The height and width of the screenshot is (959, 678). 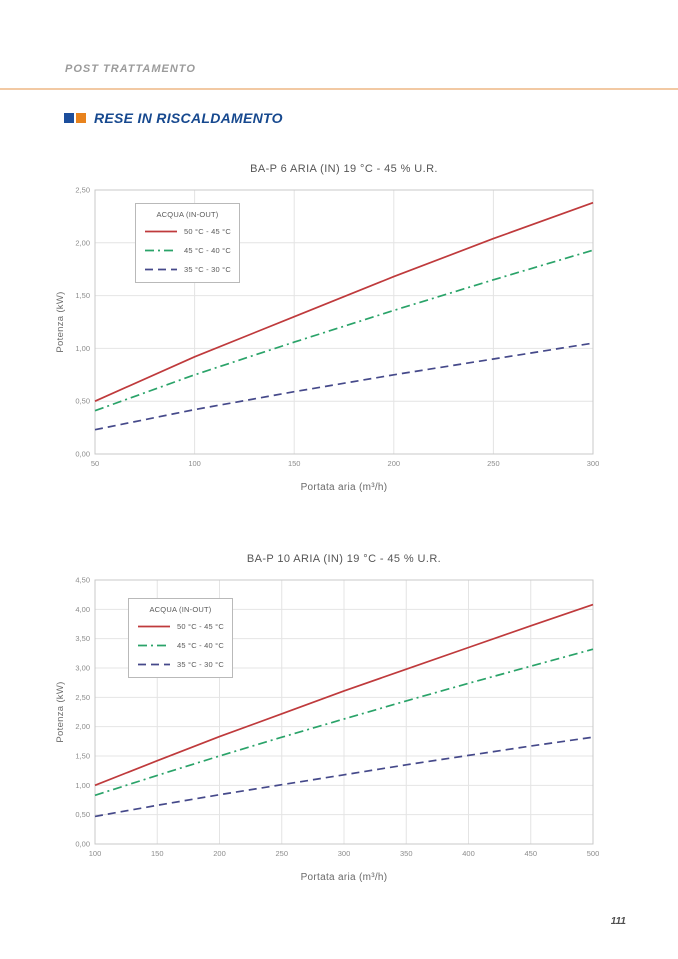 I want to click on chart-title: BA-P 6 ARIA (IN) 19 °C - 45 % U.R., so click(x=344, y=169).